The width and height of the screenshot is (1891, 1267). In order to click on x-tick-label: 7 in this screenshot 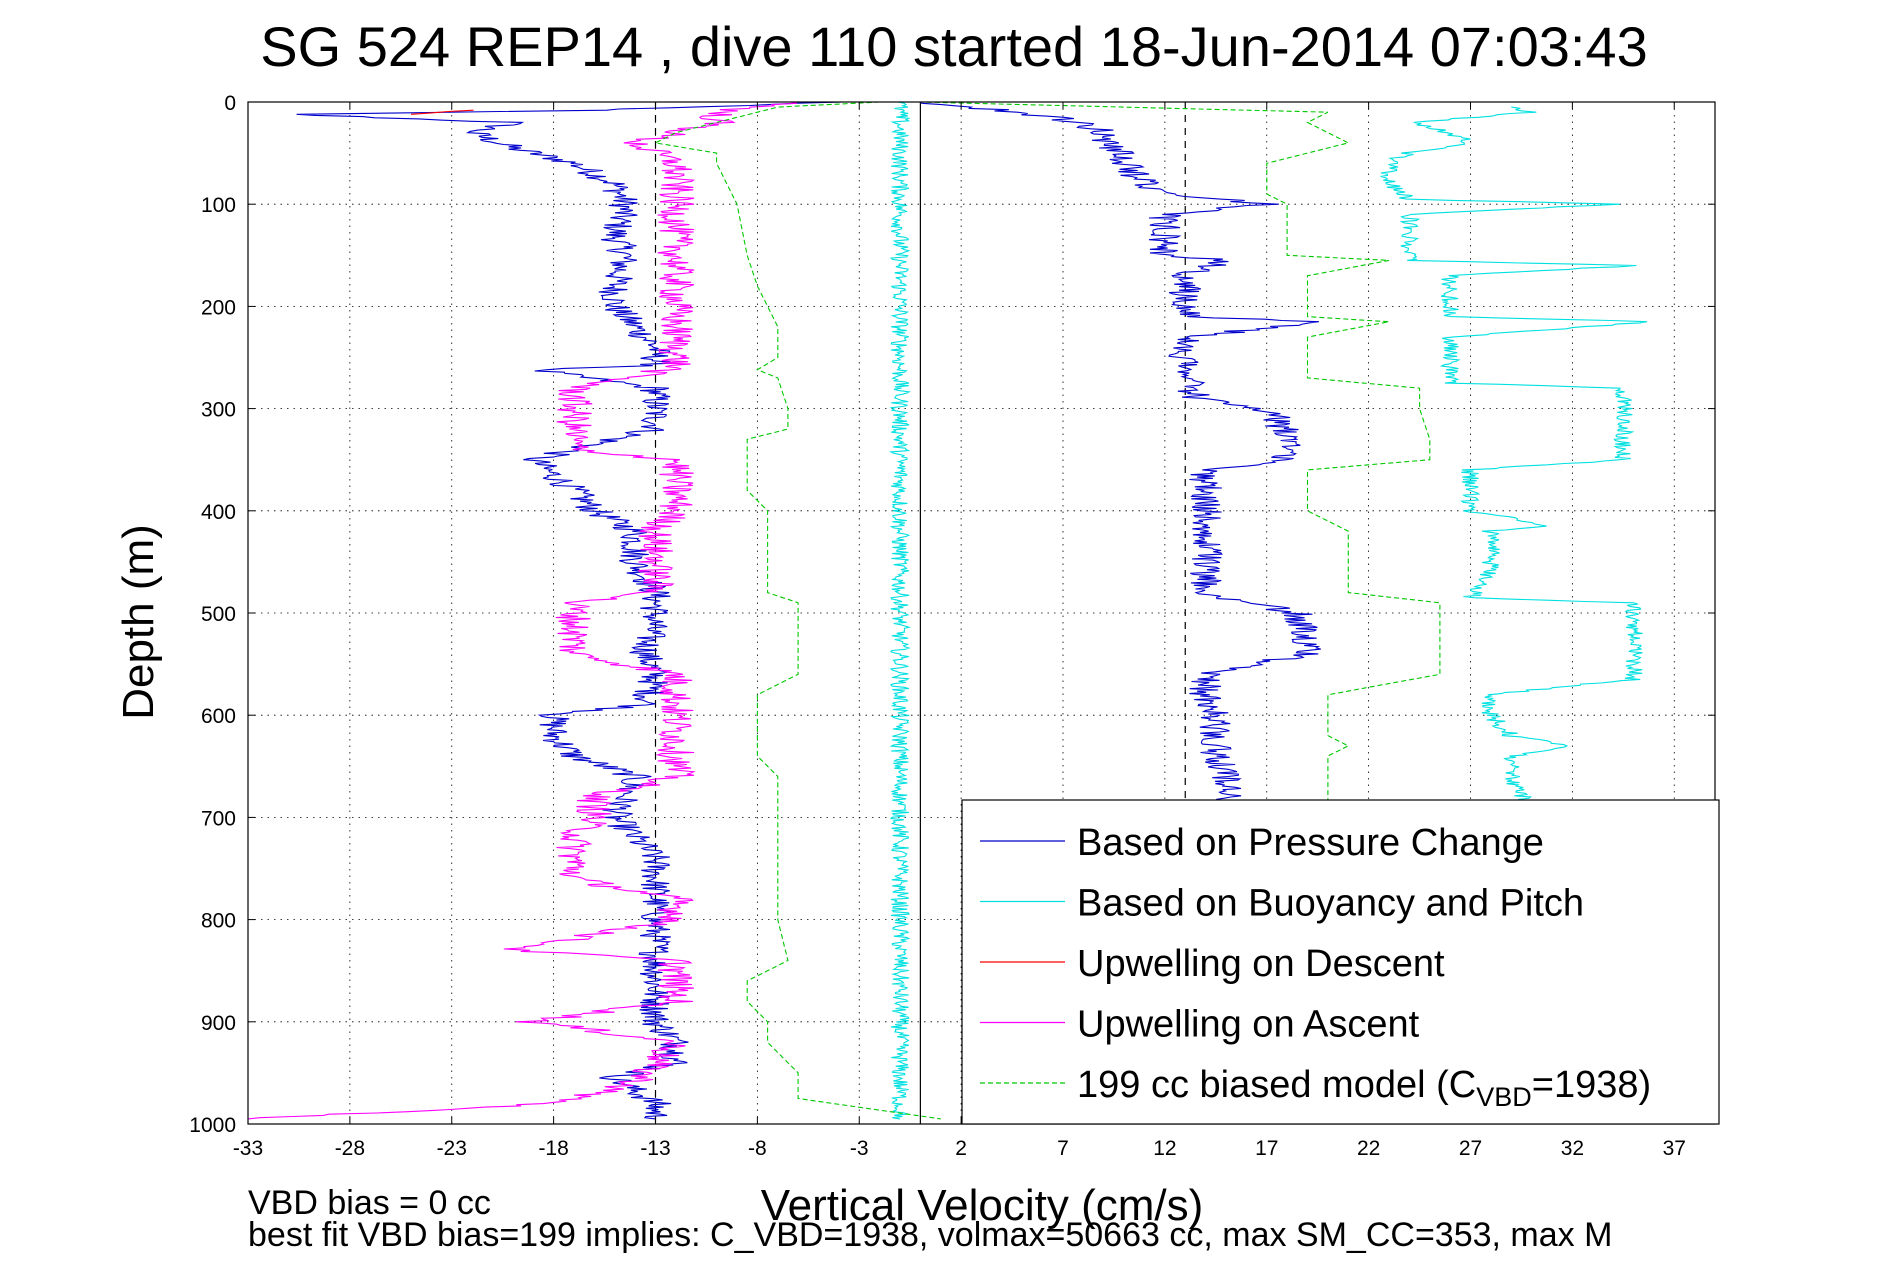, I will do `click(1063, 1148)`.